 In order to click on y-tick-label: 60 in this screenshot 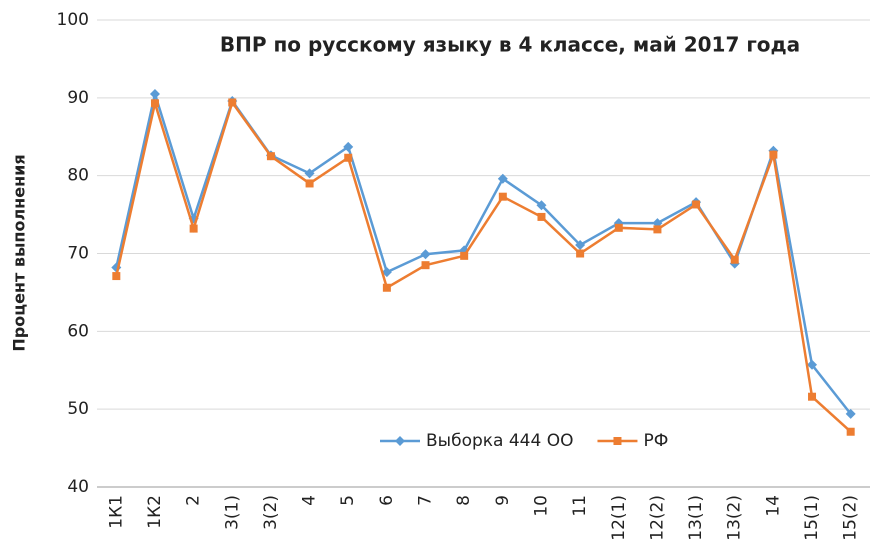, I will do `click(78, 331)`.